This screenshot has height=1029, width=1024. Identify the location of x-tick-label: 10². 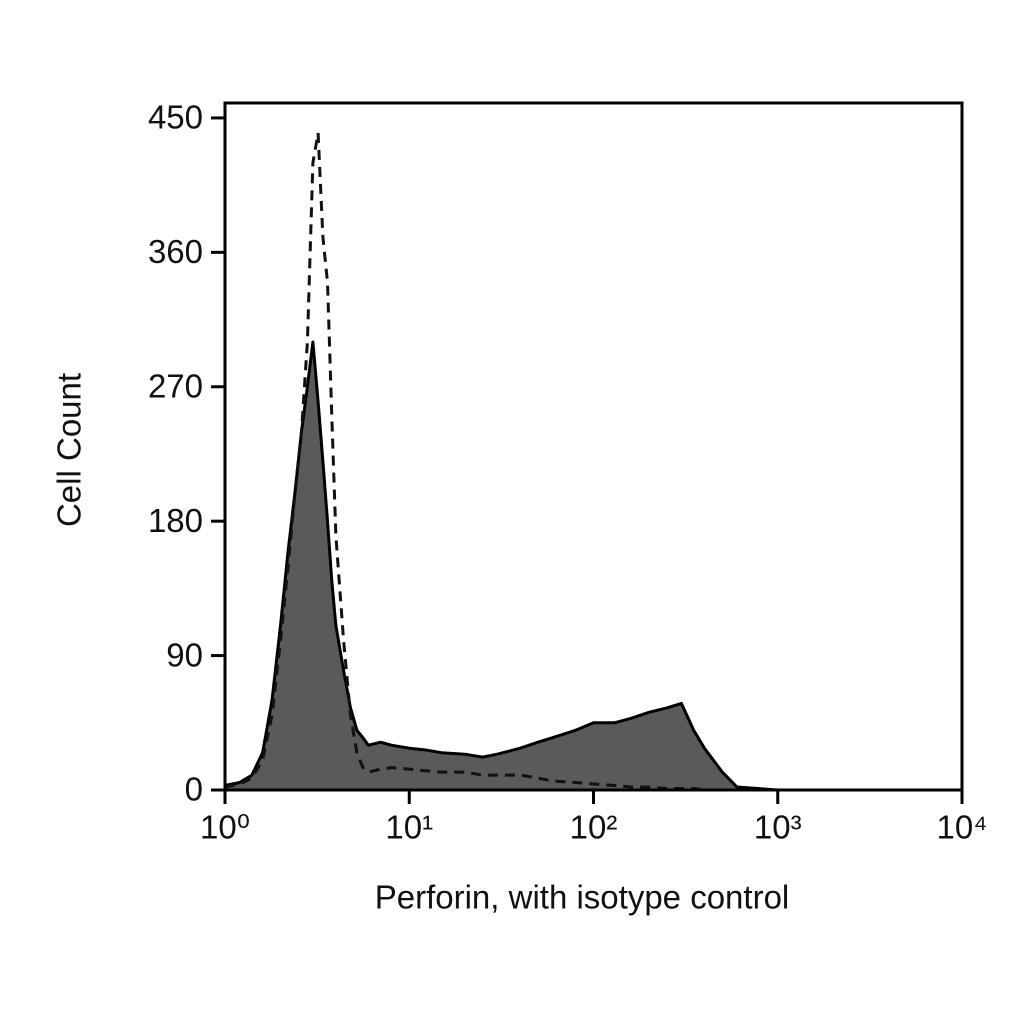
(594, 827).